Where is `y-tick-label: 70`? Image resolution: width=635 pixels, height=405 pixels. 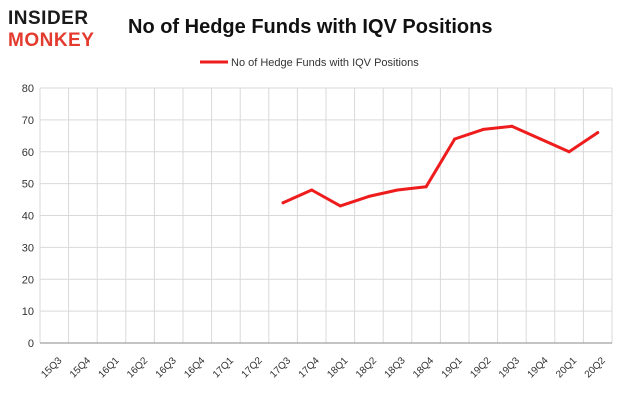
y-tick-label: 70 is located at coordinates (28, 121).